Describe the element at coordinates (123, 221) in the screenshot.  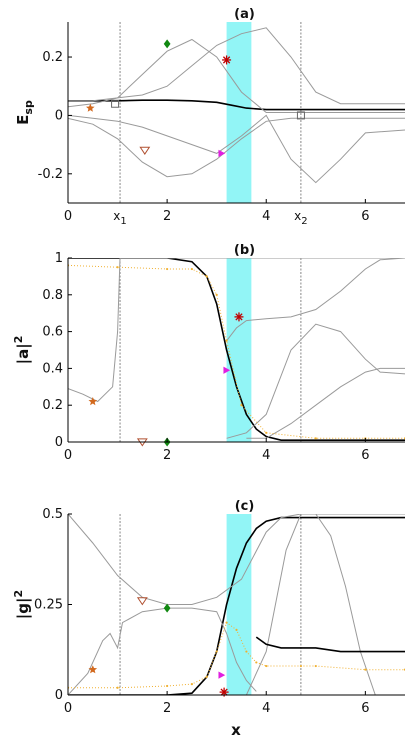
I see `vline-label-subscript: 1` at that location.